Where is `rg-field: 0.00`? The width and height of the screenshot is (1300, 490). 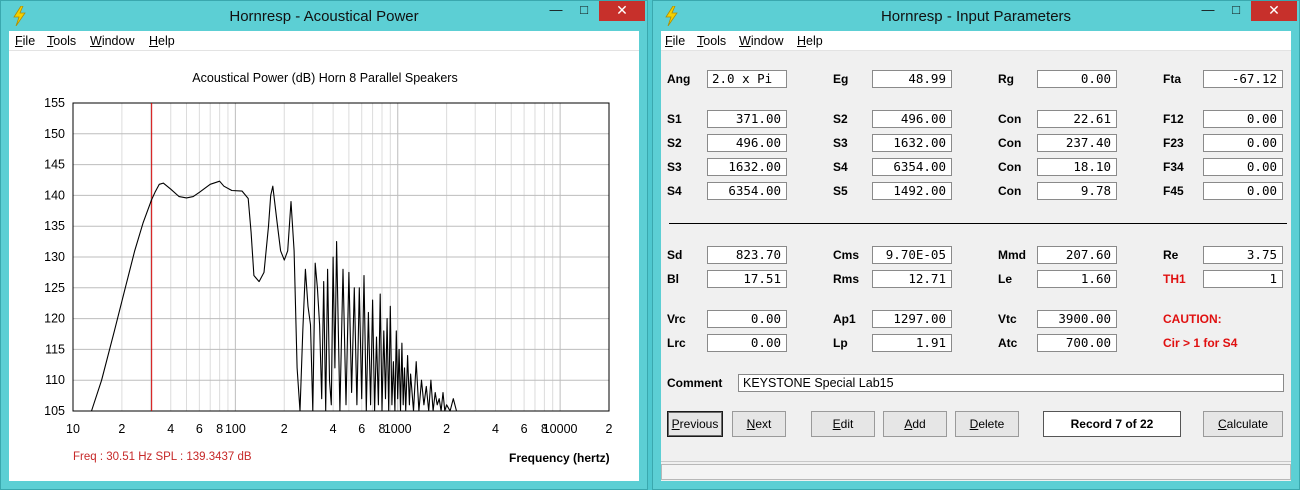
rg-field: 0.00 is located at coordinates (1077, 79).